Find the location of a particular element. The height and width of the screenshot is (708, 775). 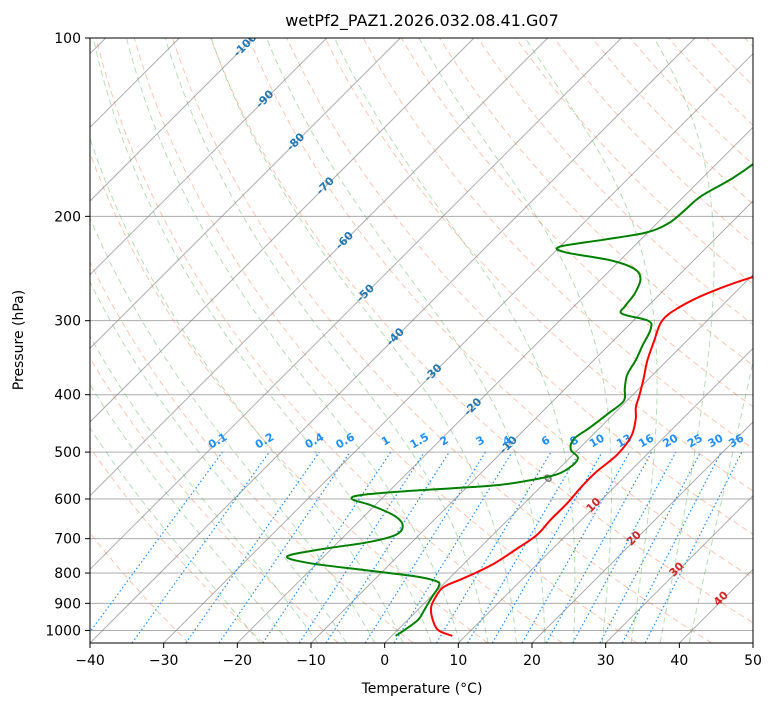

y-axis-ticks: 1000 900 800 700 600 500 400 300 200 100 is located at coordinates (67, 335).